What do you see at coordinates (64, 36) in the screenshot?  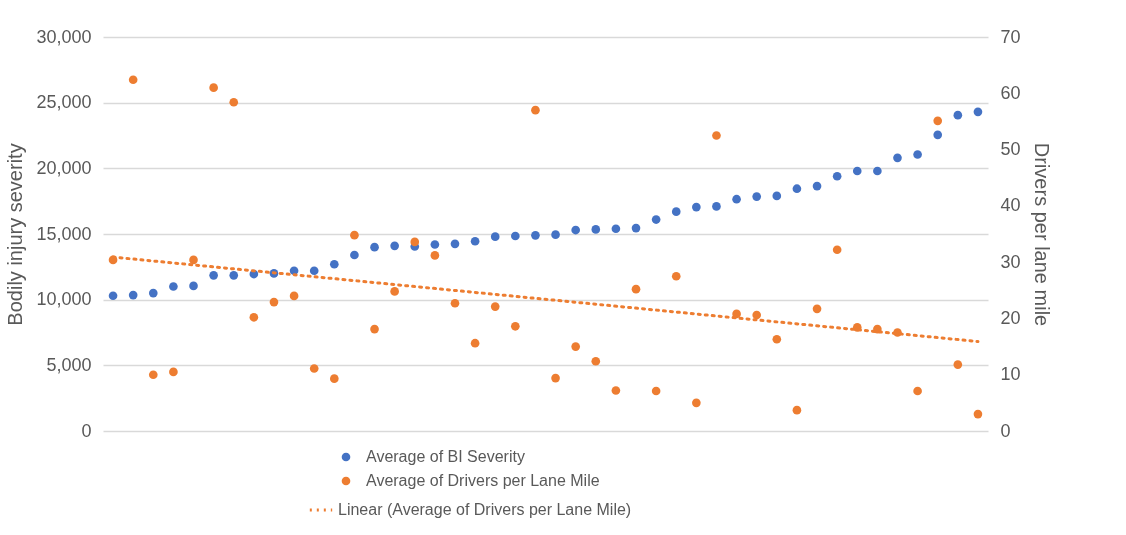 I see `y-tick-label: 30,000` at bounding box center [64, 36].